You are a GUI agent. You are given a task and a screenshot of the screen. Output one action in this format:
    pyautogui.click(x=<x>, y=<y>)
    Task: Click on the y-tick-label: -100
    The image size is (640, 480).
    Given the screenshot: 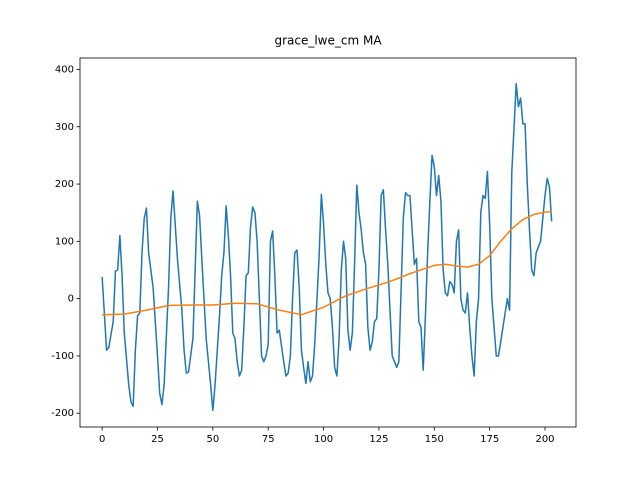 What is the action you would take?
    pyautogui.click(x=62, y=356)
    